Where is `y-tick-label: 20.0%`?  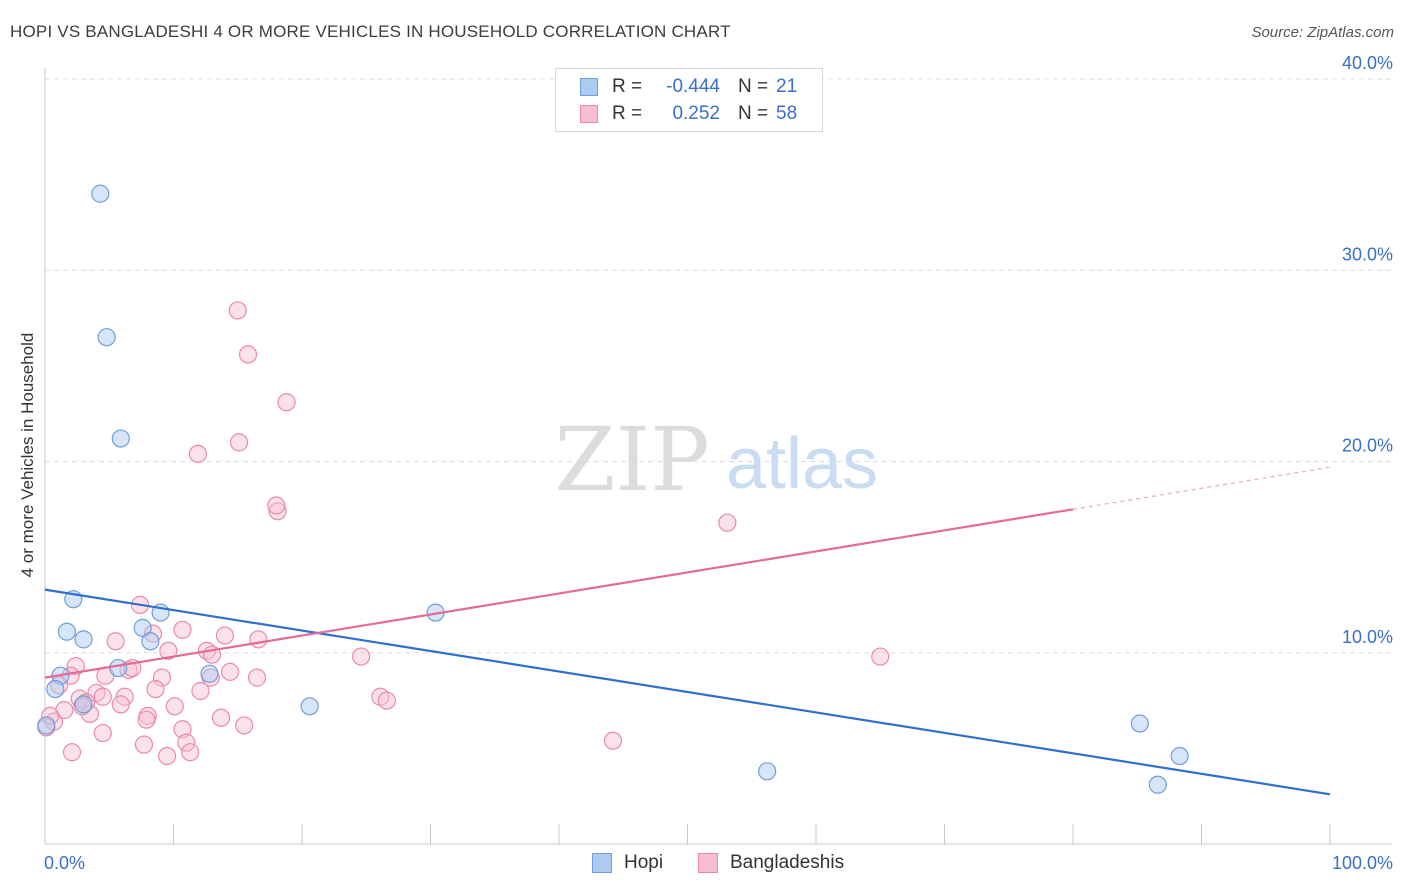 y-tick-label: 20.0% is located at coordinates (1367, 446).